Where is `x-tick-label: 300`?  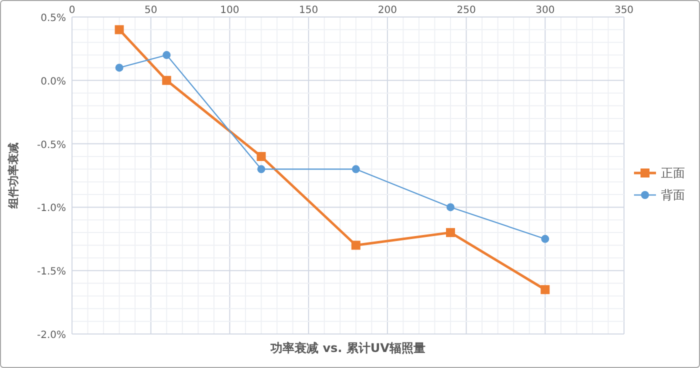 x-tick-label: 300 is located at coordinates (545, 10).